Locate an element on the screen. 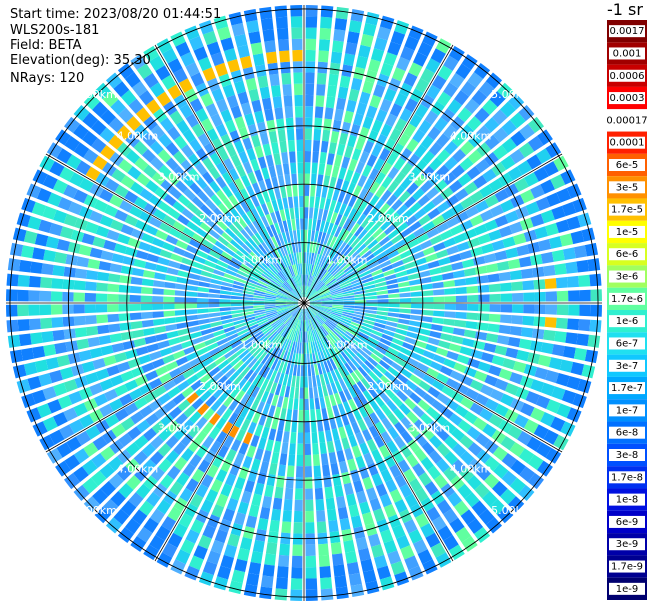 The height and width of the screenshot is (607, 647). colorbar-tick-label: 0.001 is located at coordinates (627, 53).